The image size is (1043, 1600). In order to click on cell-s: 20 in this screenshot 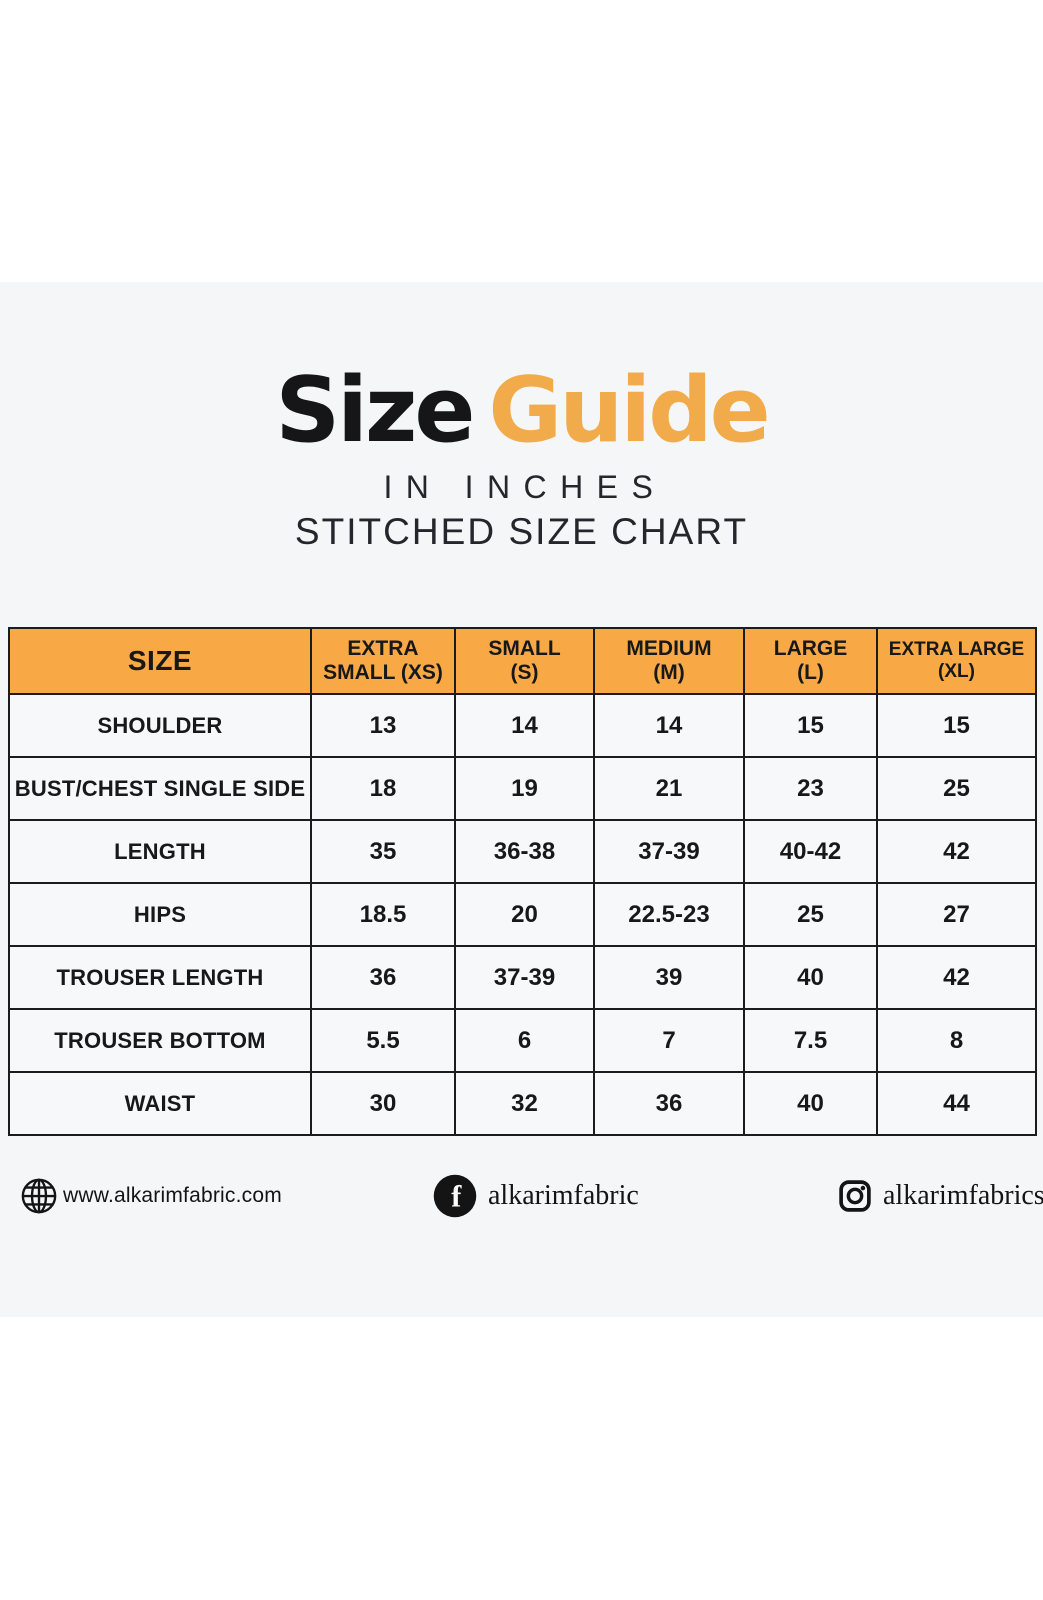, I will do `click(524, 914)`.